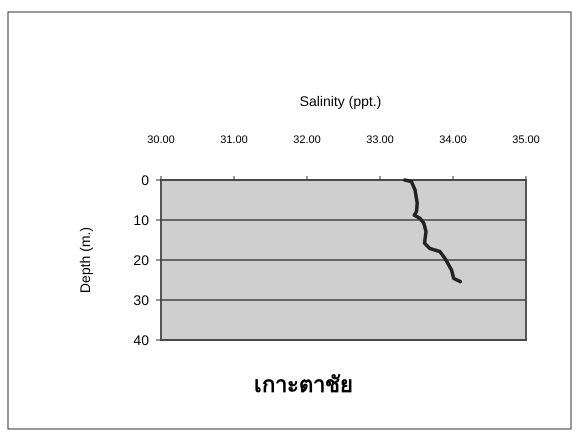 This screenshot has height=440, width=581. I want to click on y-tick-label: 0, so click(145, 180).